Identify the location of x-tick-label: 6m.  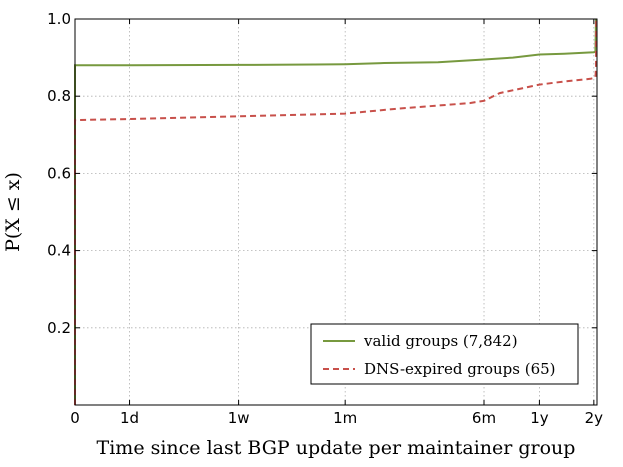
(484, 418).